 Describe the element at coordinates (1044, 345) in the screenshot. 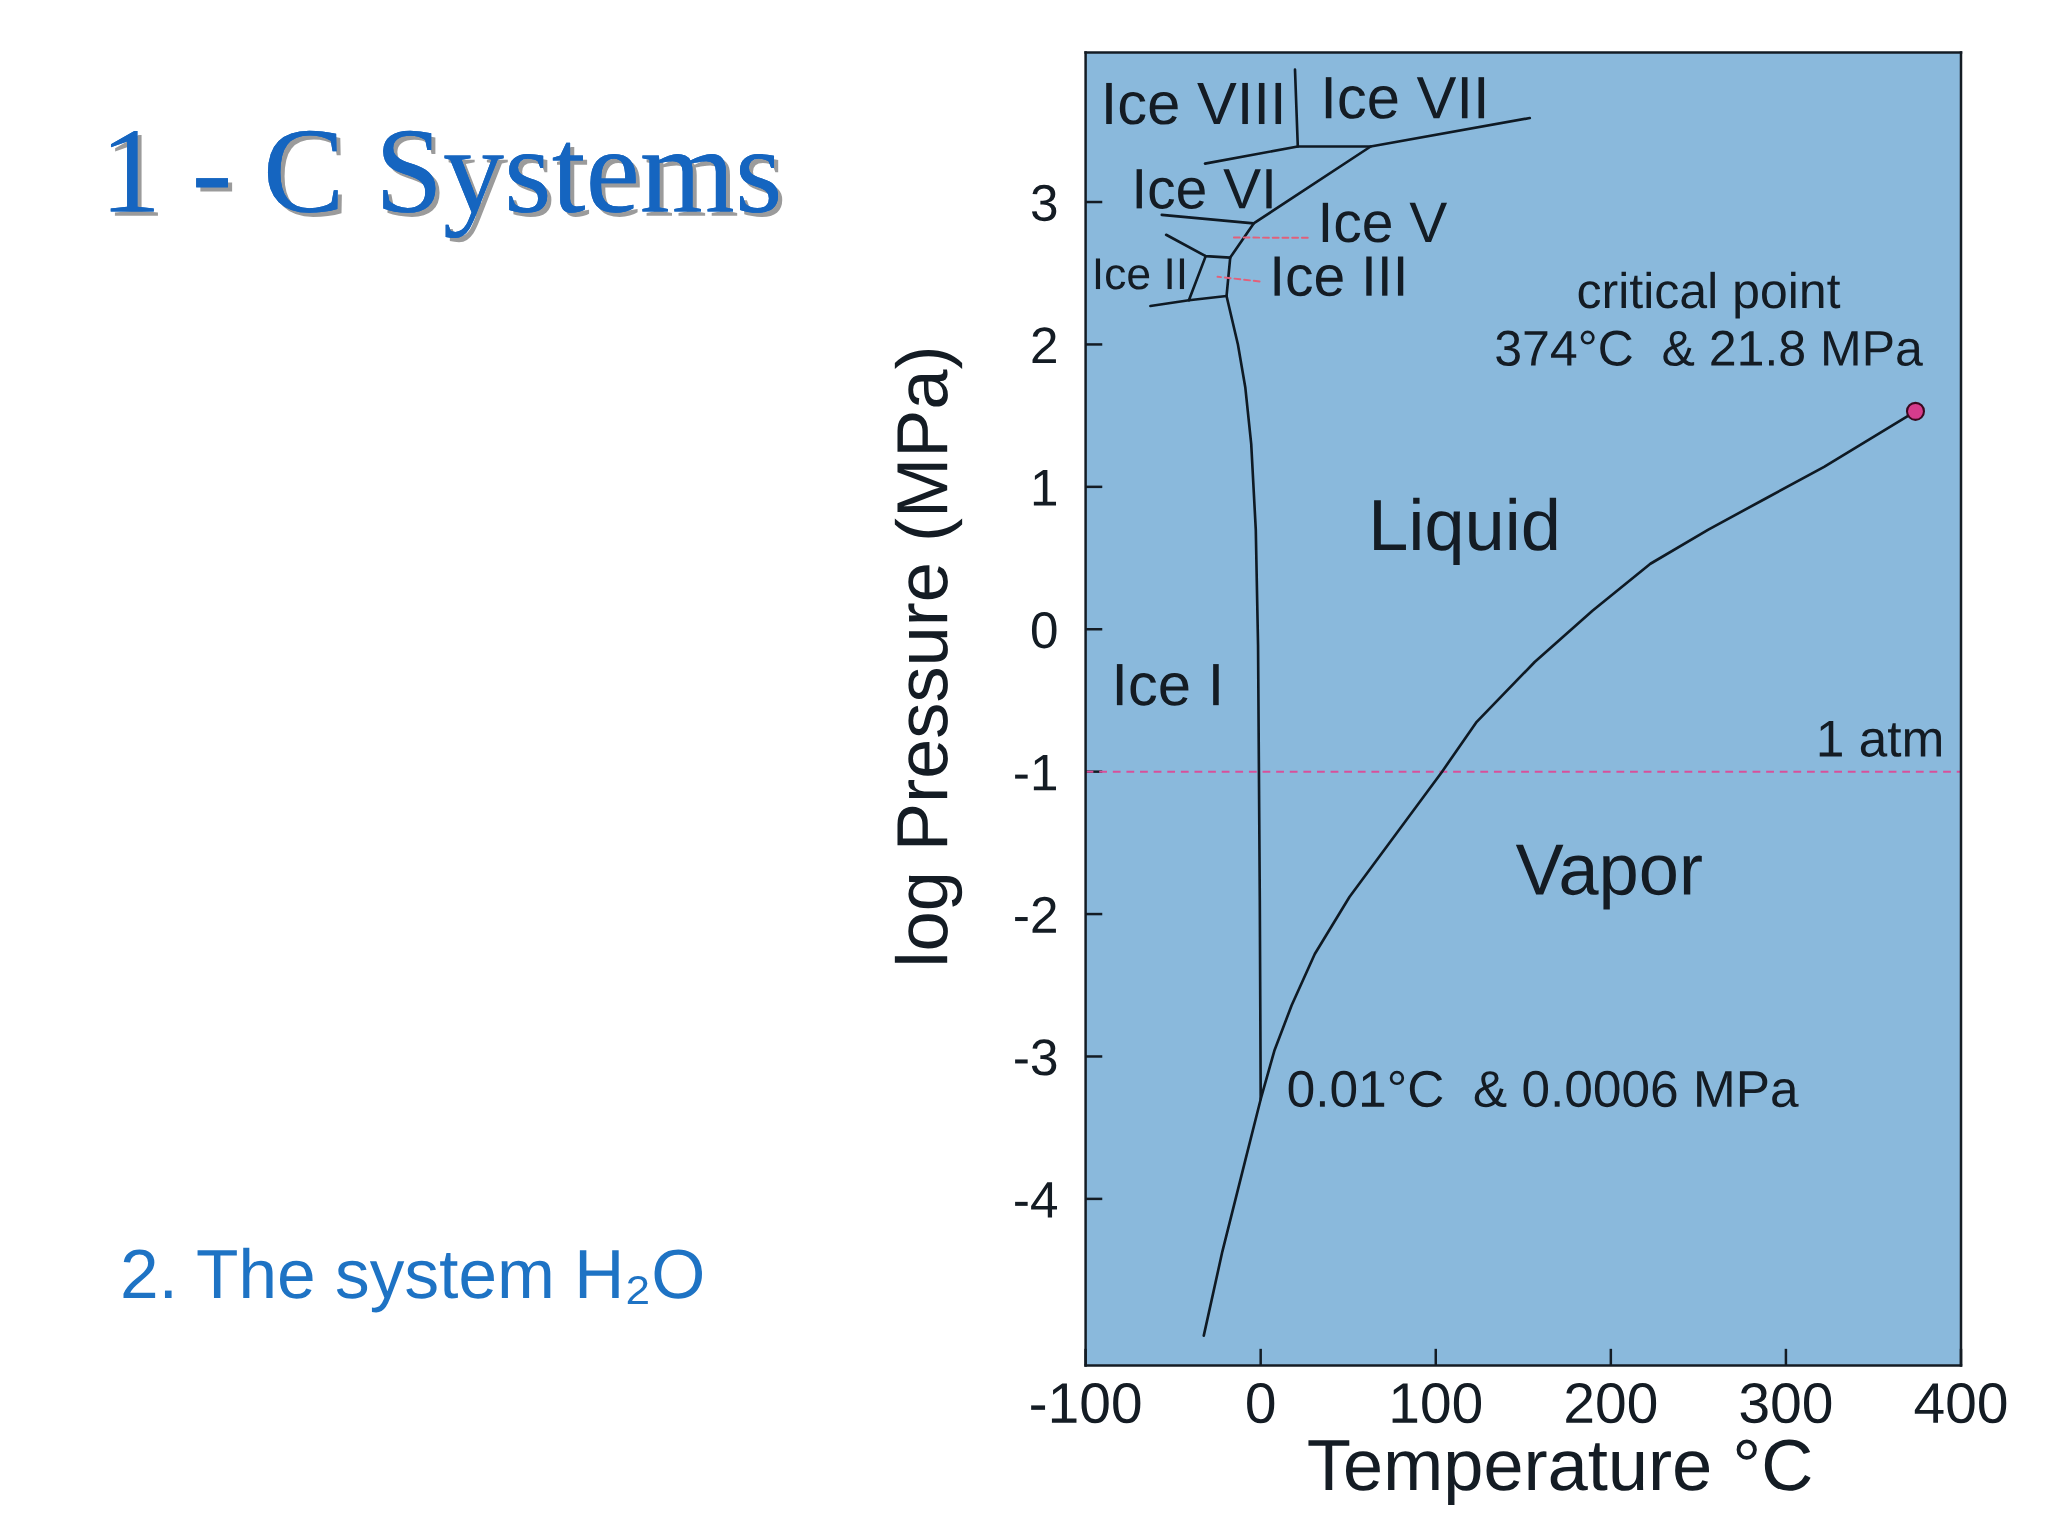

I see `y-tick-label: 2` at that location.